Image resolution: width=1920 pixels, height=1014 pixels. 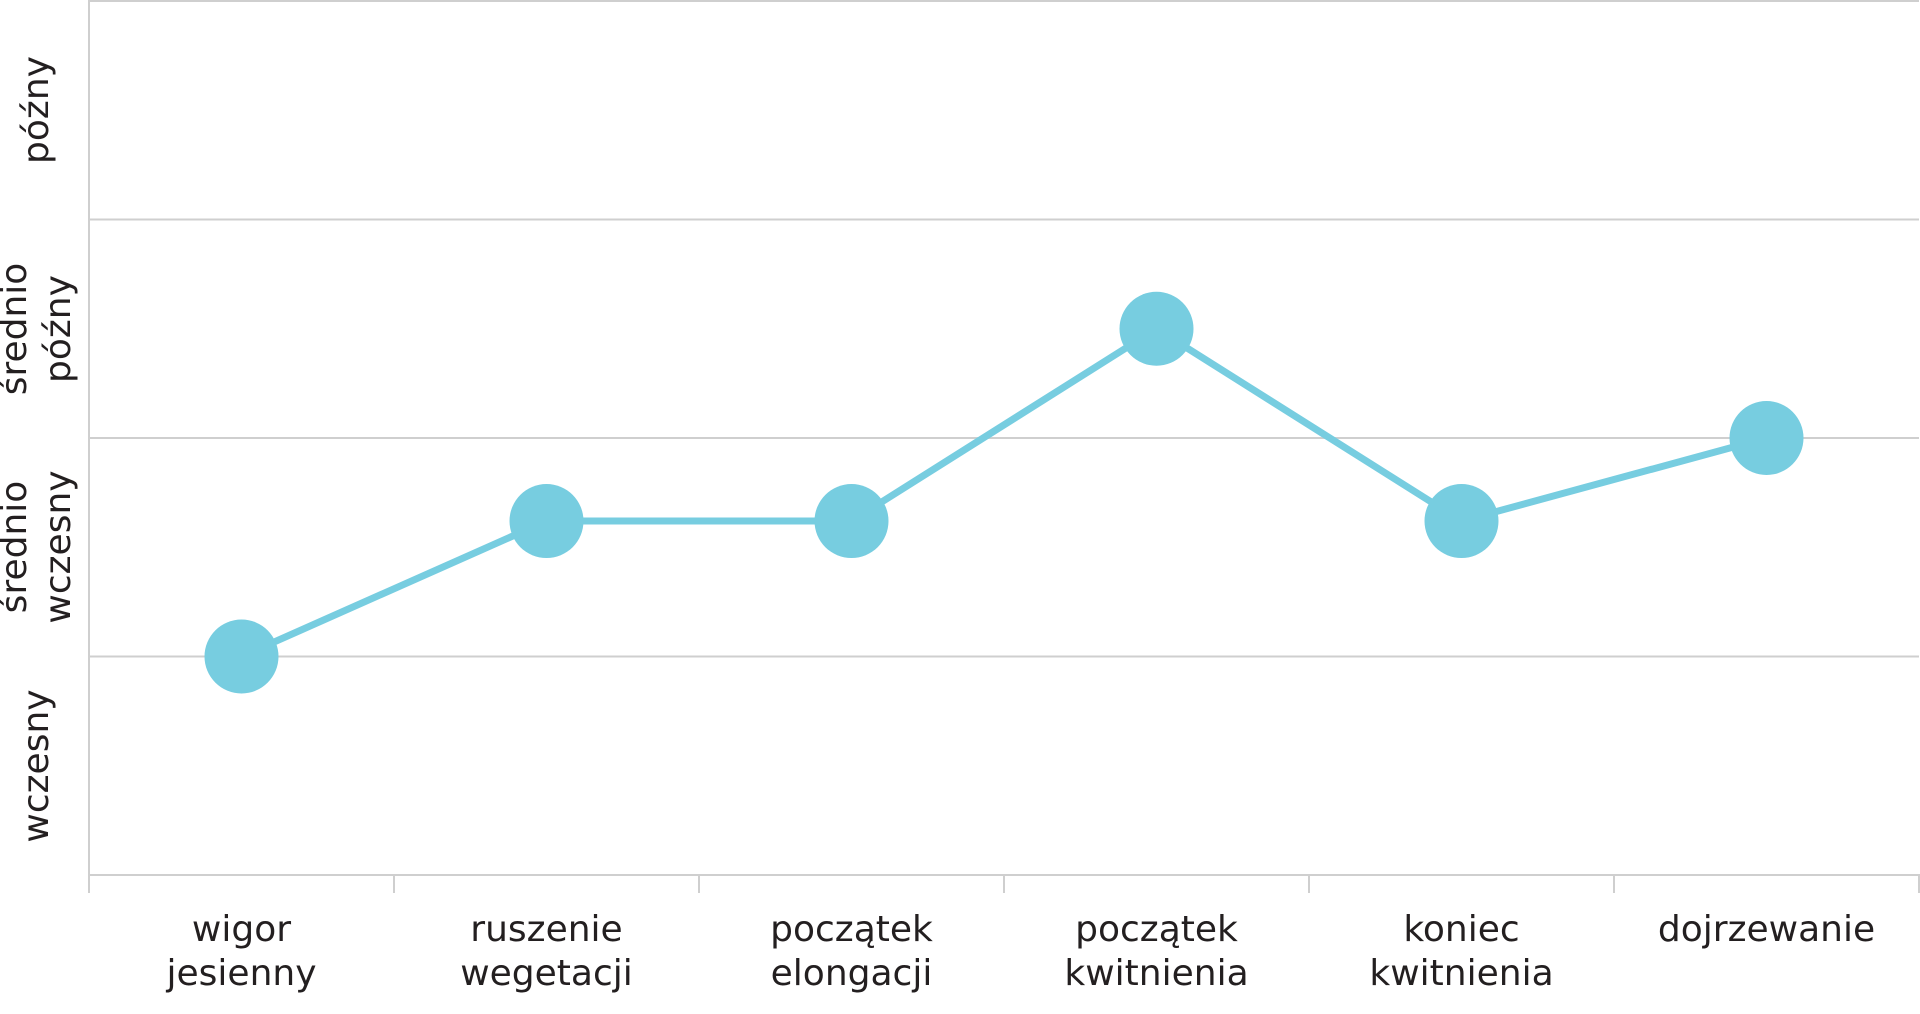 I want to click on x-tick-label: początek elongacji, so click(x=851, y=951).